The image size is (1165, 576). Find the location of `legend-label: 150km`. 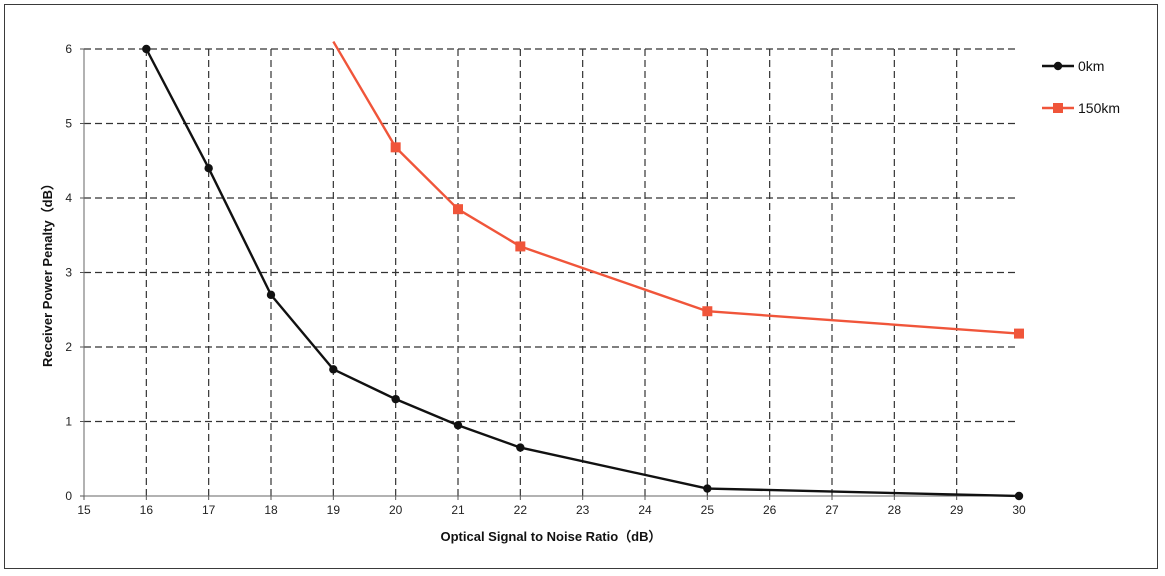

legend-label: 150km is located at coordinates (1099, 108).